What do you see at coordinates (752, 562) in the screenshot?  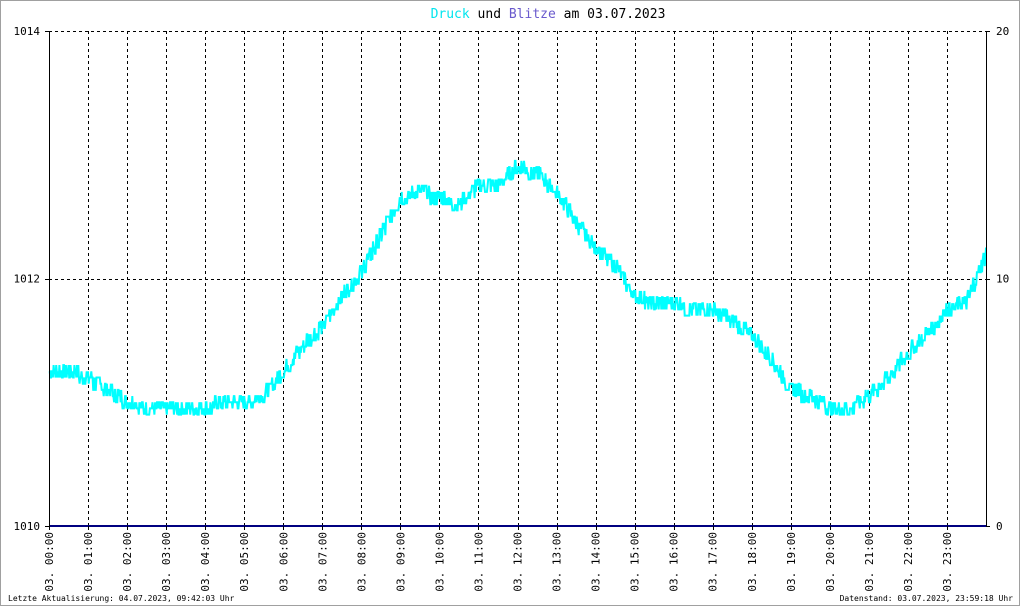 I see `x-tick-label: 03. 18:00` at bounding box center [752, 562].